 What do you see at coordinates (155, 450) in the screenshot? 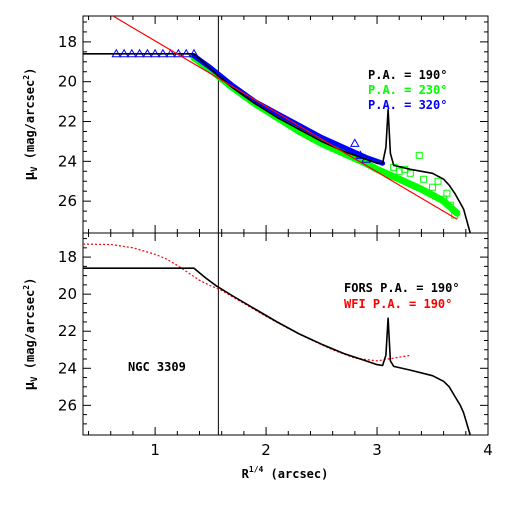
I see `bottom-x-tick-label: 1` at bounding box center [155, 450].